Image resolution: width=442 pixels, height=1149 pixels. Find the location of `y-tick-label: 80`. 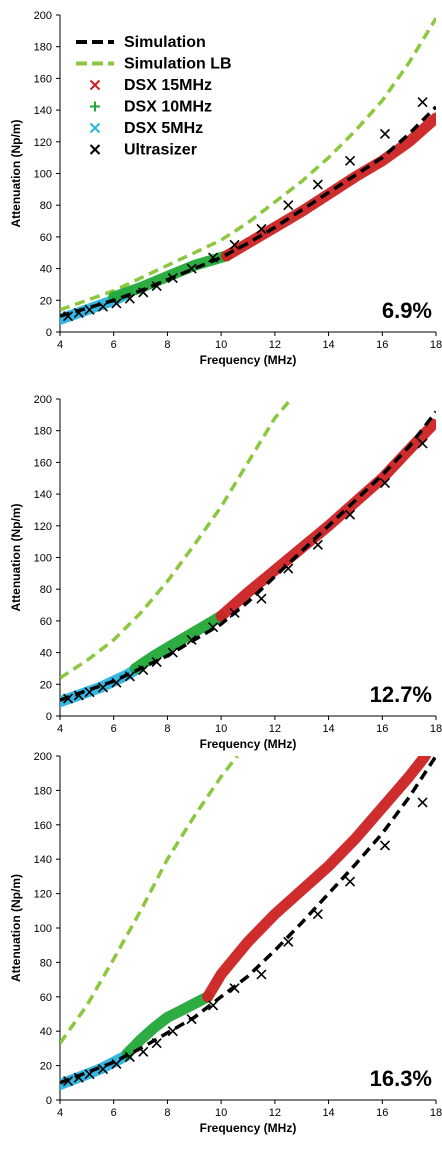

y-tick-label: 80 is located at coordinates (46, 206).